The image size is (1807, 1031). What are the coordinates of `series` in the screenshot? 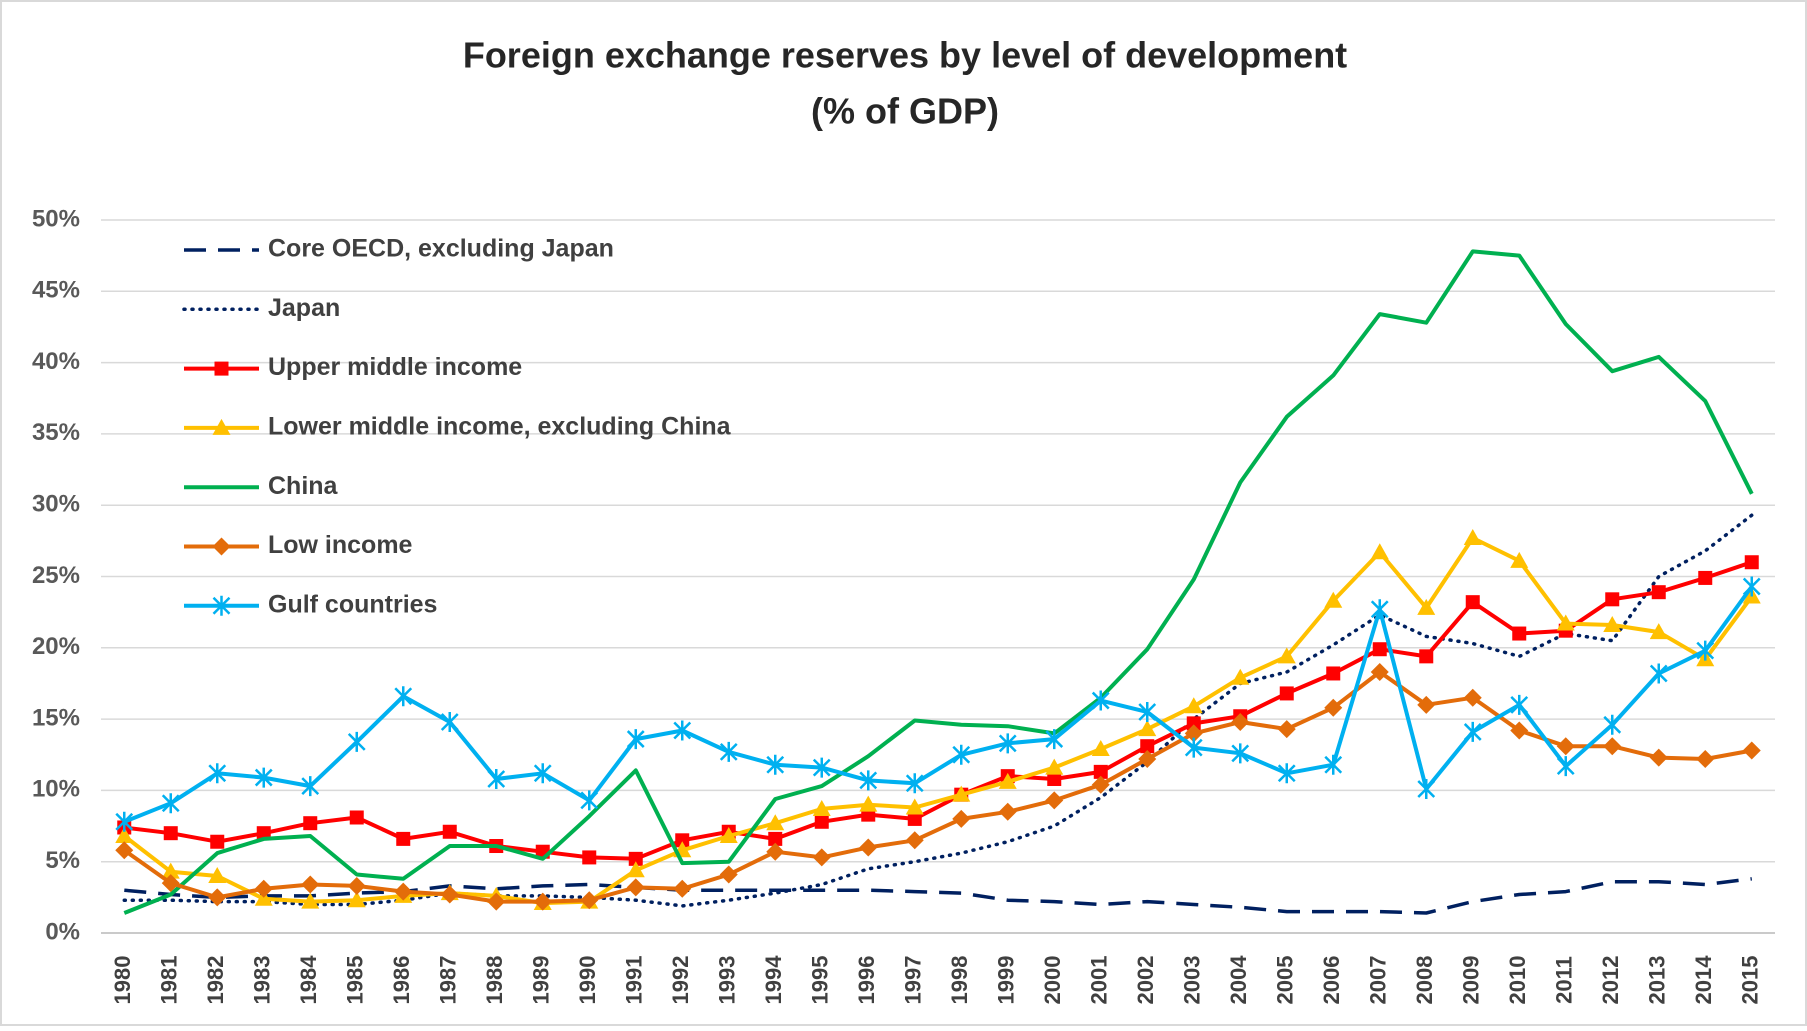 It's located at (938, 896).